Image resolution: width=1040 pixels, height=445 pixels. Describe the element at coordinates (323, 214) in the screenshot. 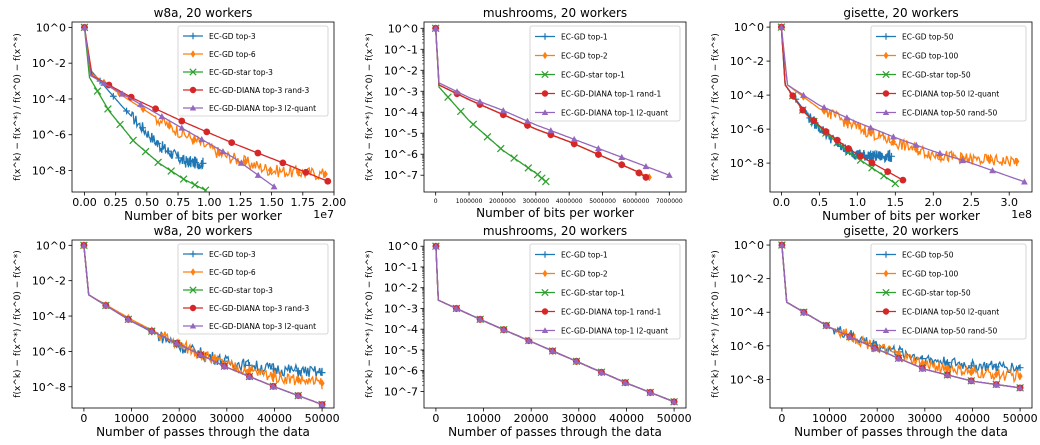

I see `x-offset-label: 1e7` at that location.